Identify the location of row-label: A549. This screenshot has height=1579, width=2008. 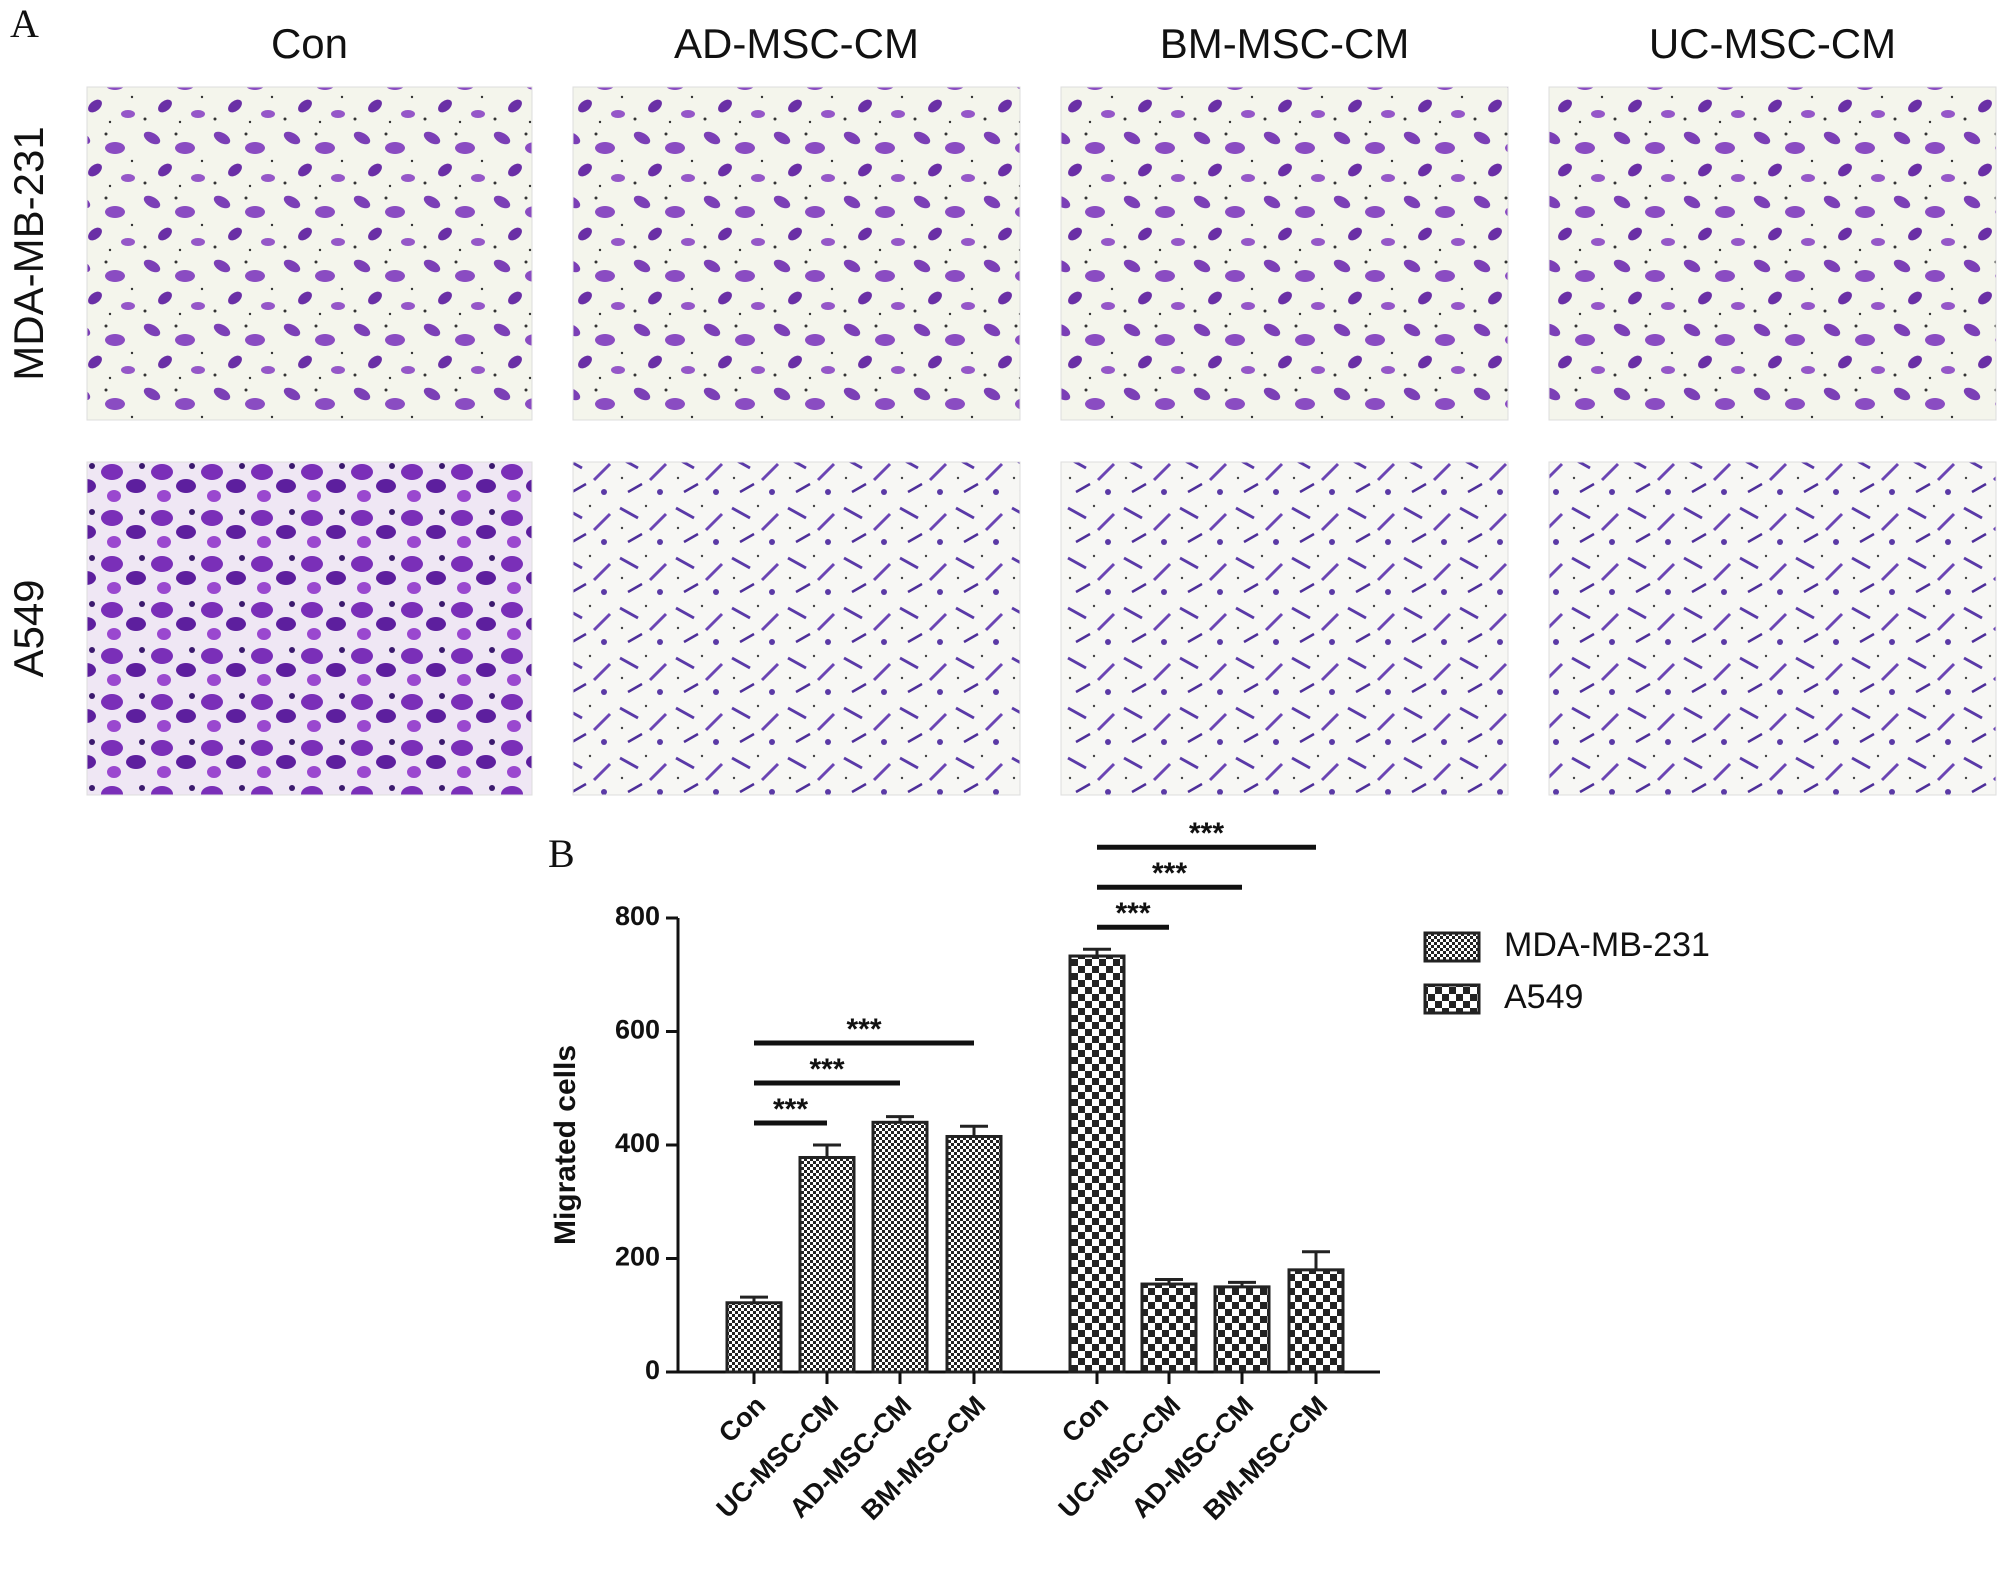
(28, 628).